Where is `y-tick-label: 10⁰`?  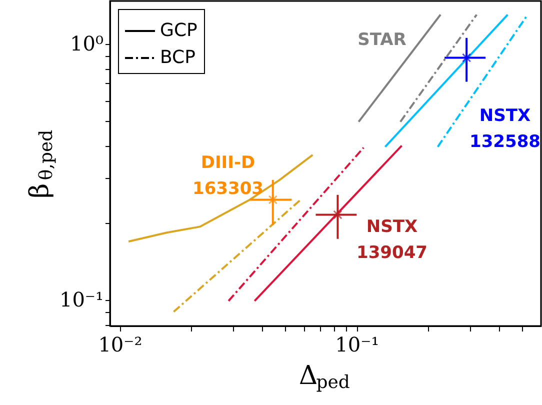 y-tick-label: 10⁰ is located at coordinates (87, 43).